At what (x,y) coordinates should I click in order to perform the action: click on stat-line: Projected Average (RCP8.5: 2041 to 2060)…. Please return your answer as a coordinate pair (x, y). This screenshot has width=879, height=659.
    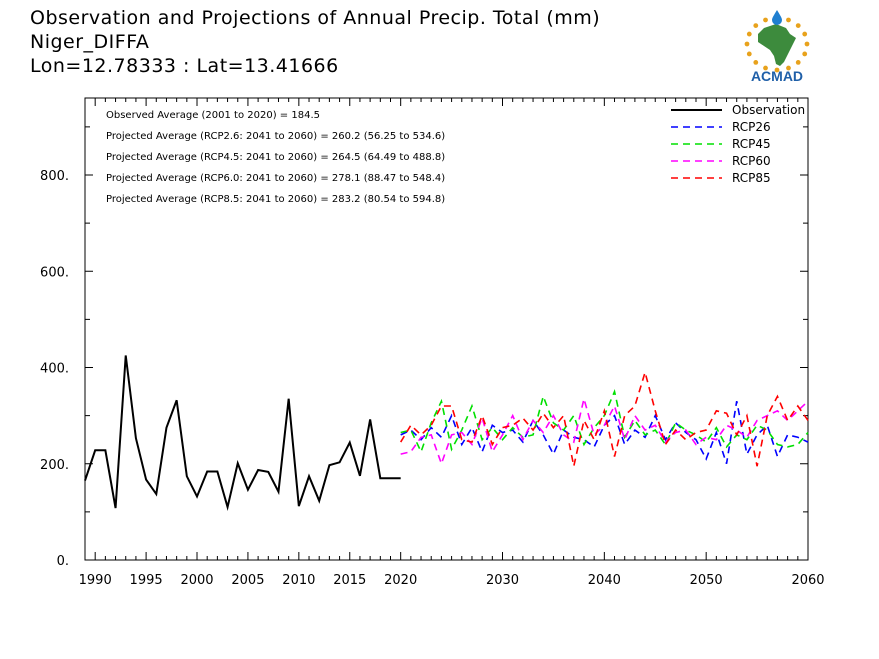
    Looking at the image, I should click on (275, 199).